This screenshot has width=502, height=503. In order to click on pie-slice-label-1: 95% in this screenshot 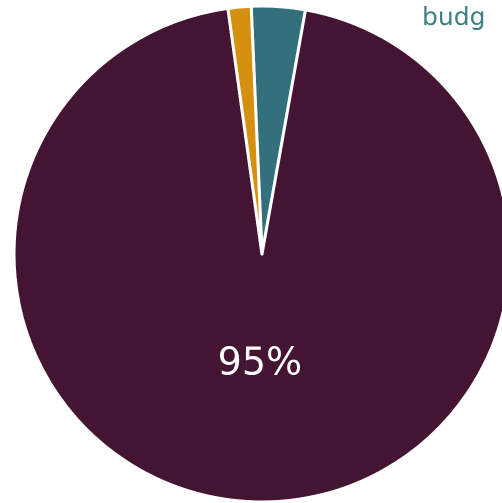, I will do `click(260, 362)`.